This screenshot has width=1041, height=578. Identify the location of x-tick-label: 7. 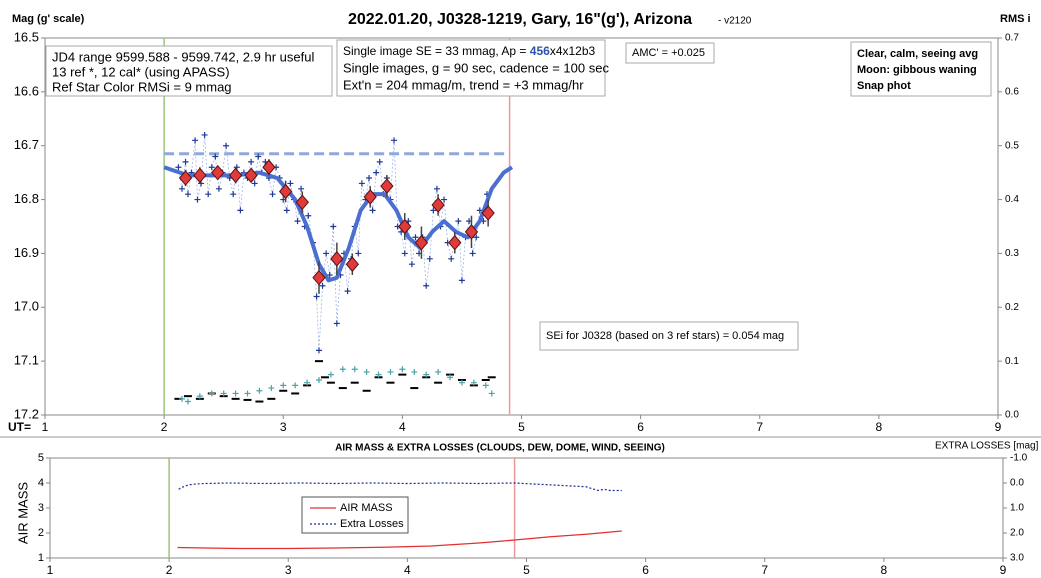
(764, 570).